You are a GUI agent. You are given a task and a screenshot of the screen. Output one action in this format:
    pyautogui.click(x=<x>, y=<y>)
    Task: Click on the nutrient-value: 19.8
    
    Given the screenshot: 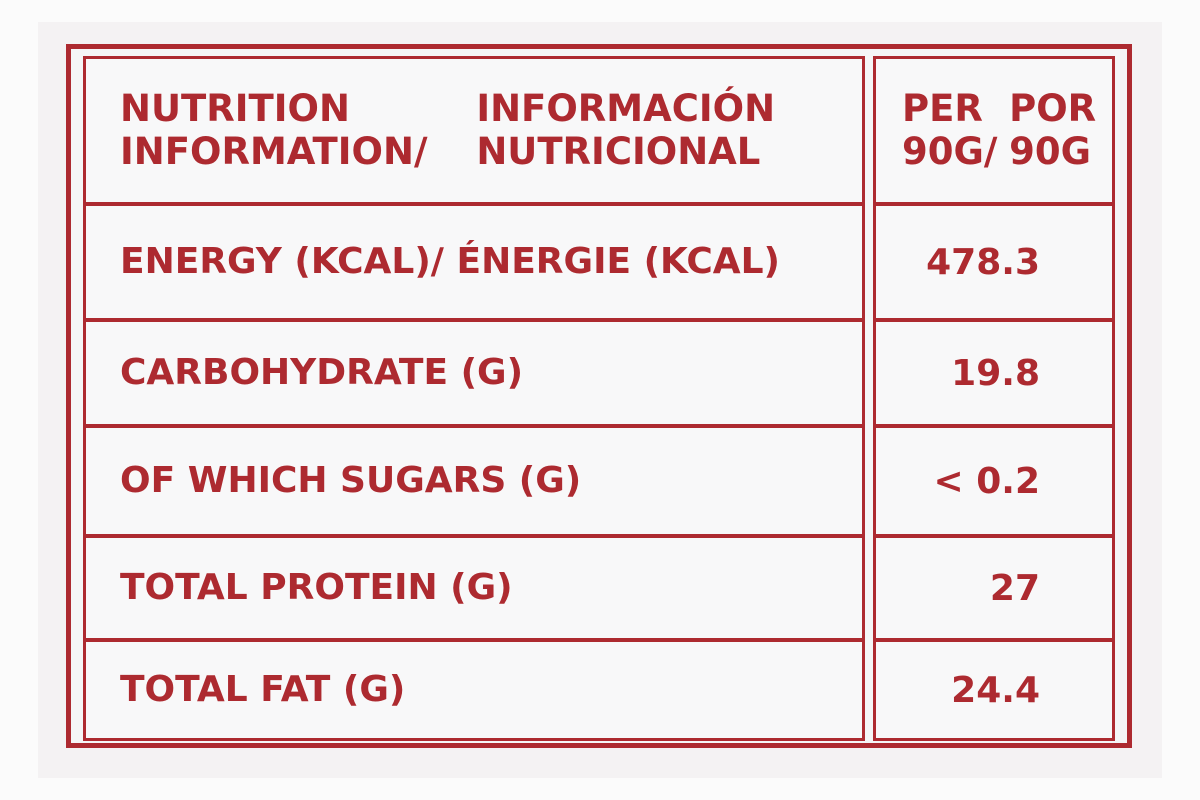 What is the action you would take?
    pyautogui.click(x=994, y=373)
    